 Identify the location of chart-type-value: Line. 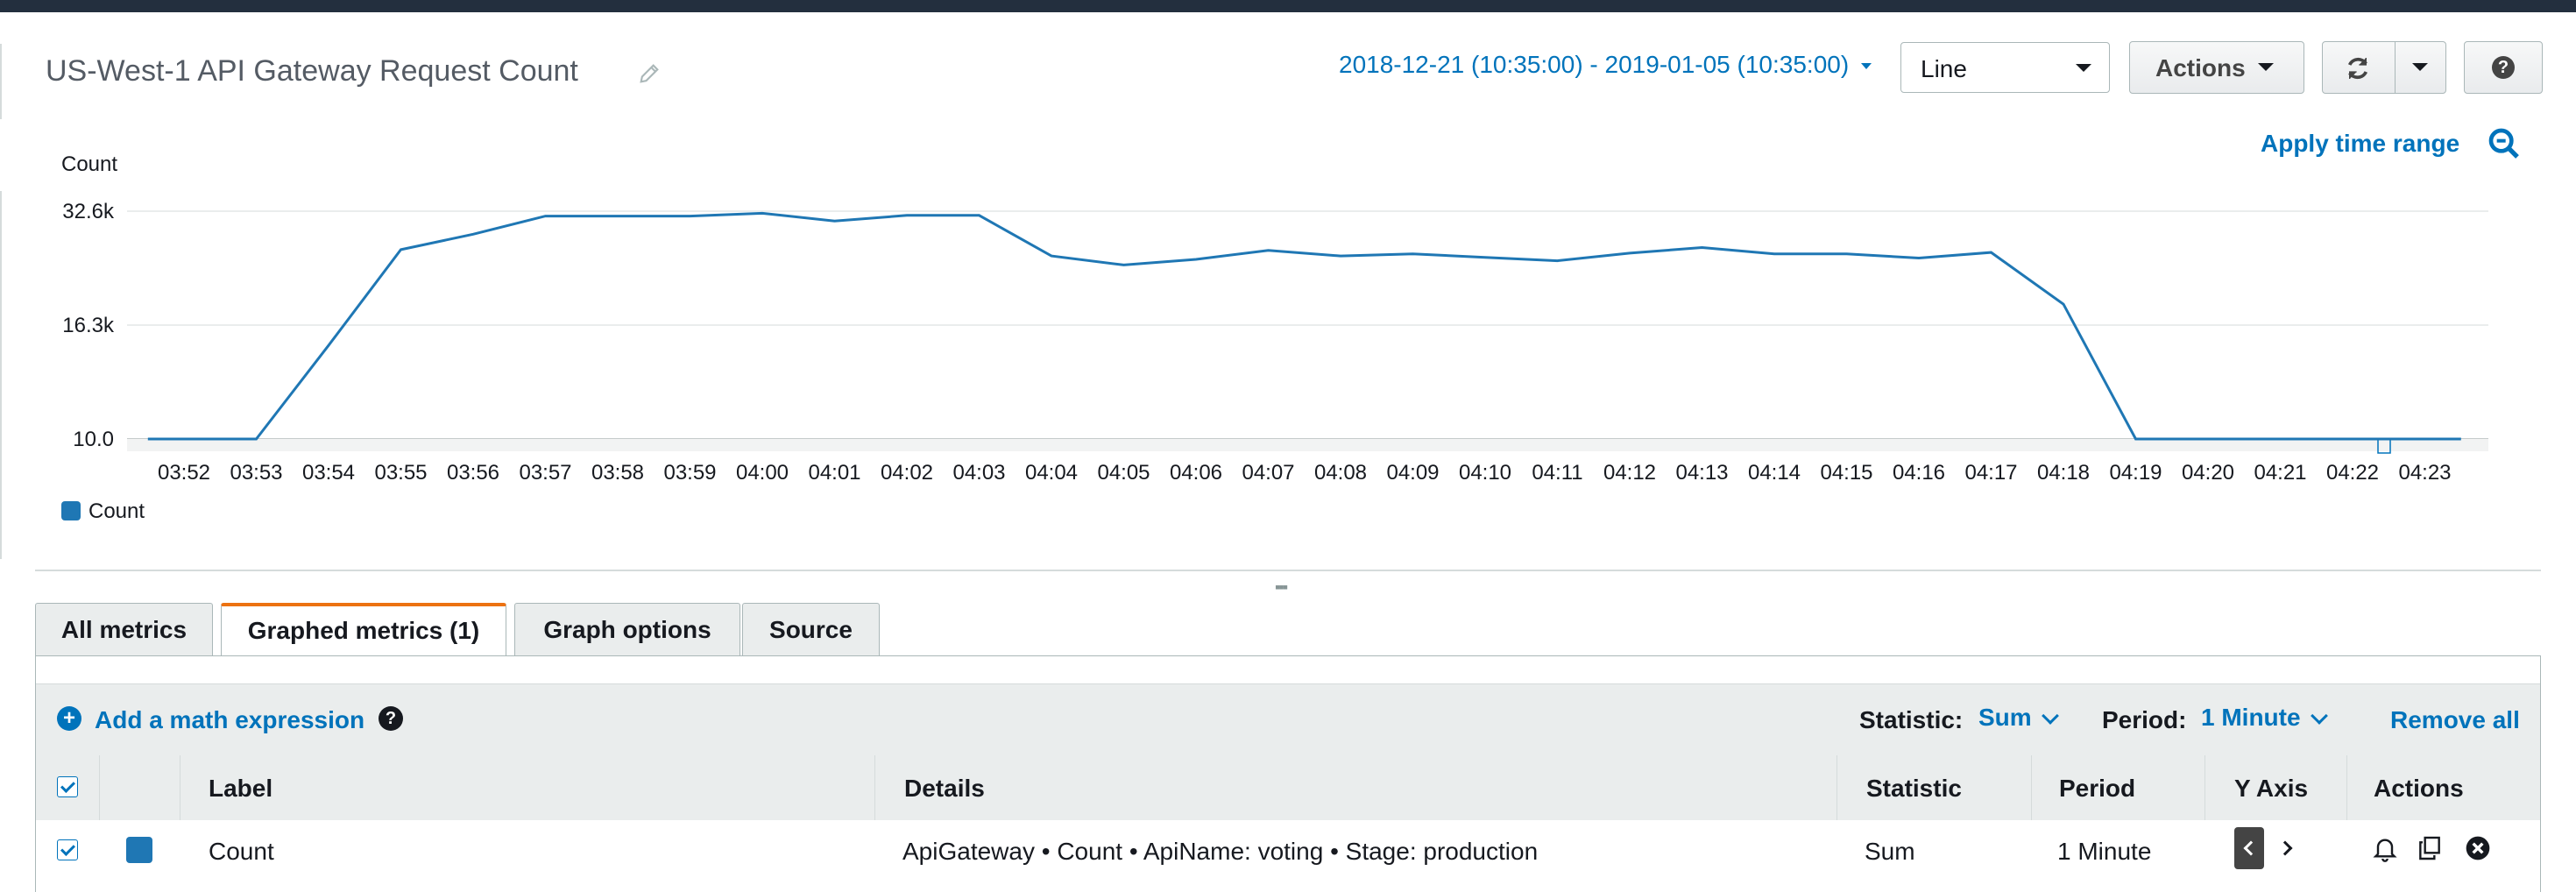
(1944, 68).